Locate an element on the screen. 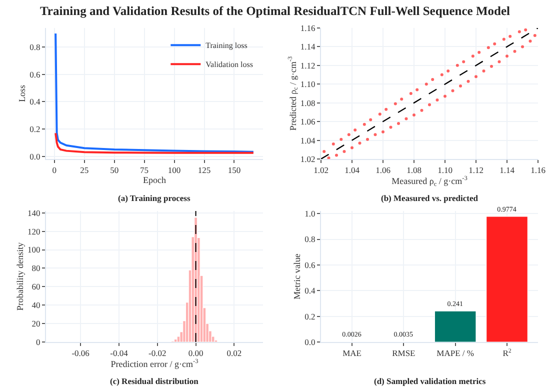 The width and height of the screenshot is (550, 388). y-tick-label: 60 is located at coordinates (36, 287).